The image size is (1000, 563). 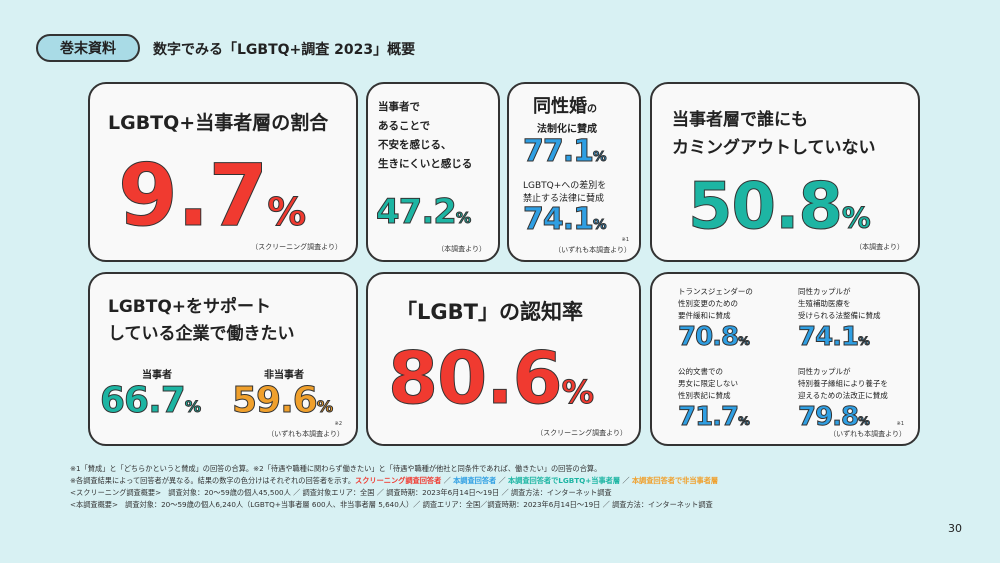 I want to click on section-tag: 巻末資料, so click(x=88, y=48).